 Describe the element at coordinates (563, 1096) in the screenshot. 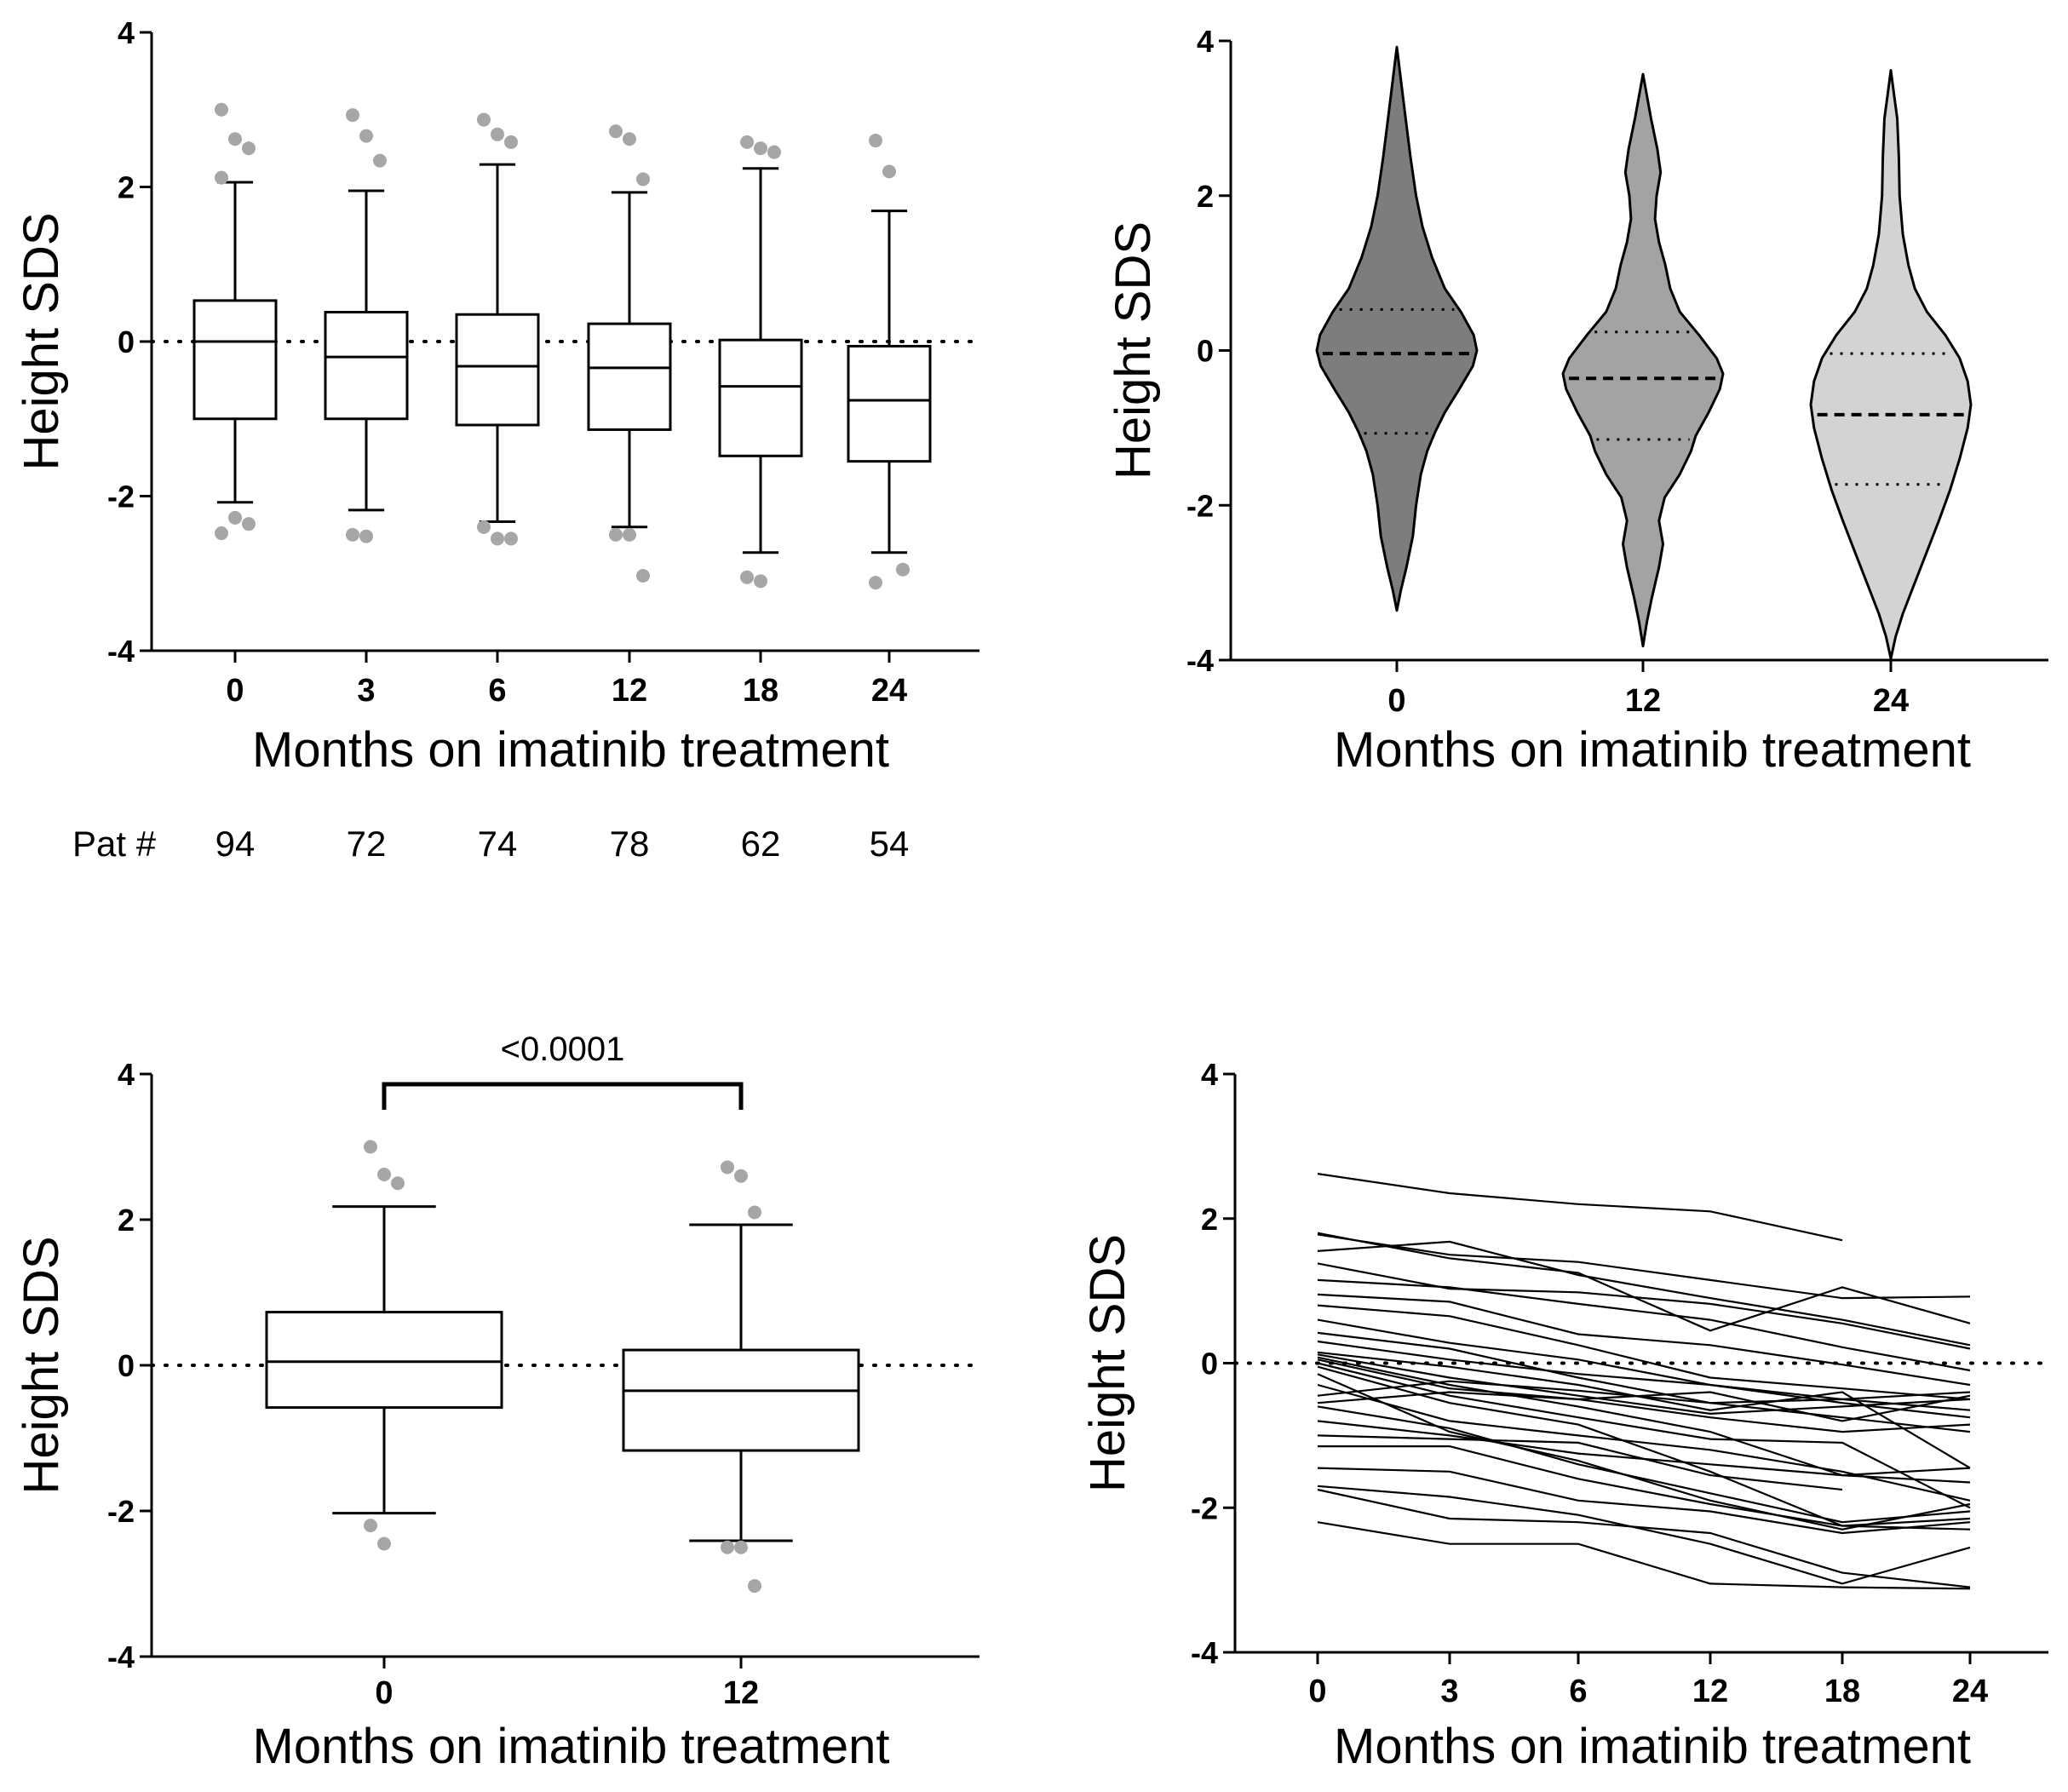

I see `significance-bracket` at that location.